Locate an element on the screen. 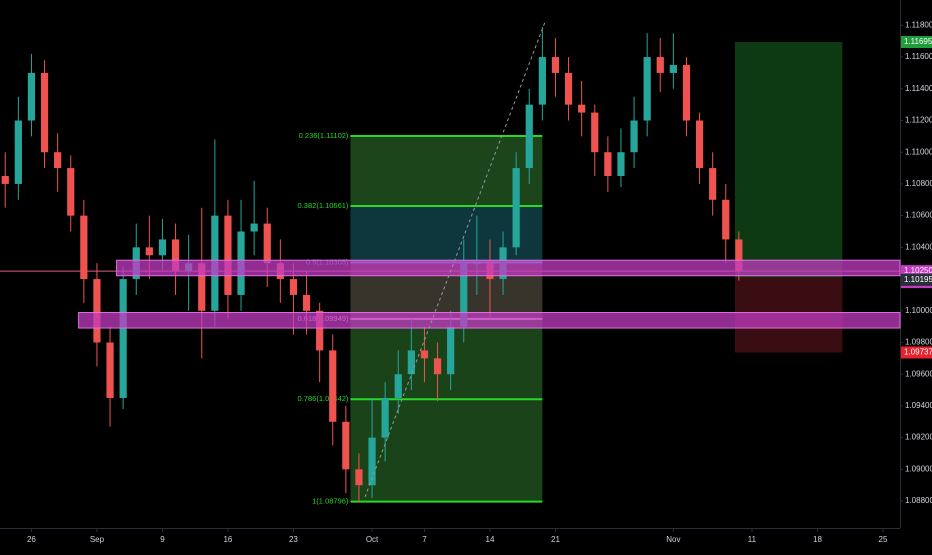 The width and height of the screenshot is (932, 555). y-tick-label: 1.10400 is located at coordinates (918, 246).